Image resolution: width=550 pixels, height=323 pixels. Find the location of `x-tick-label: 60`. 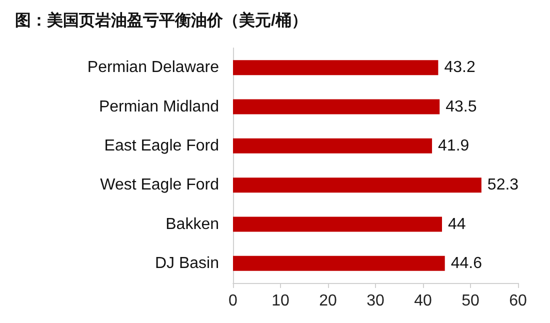

x-tick-label: 60 is located at coordinates (518, 301).